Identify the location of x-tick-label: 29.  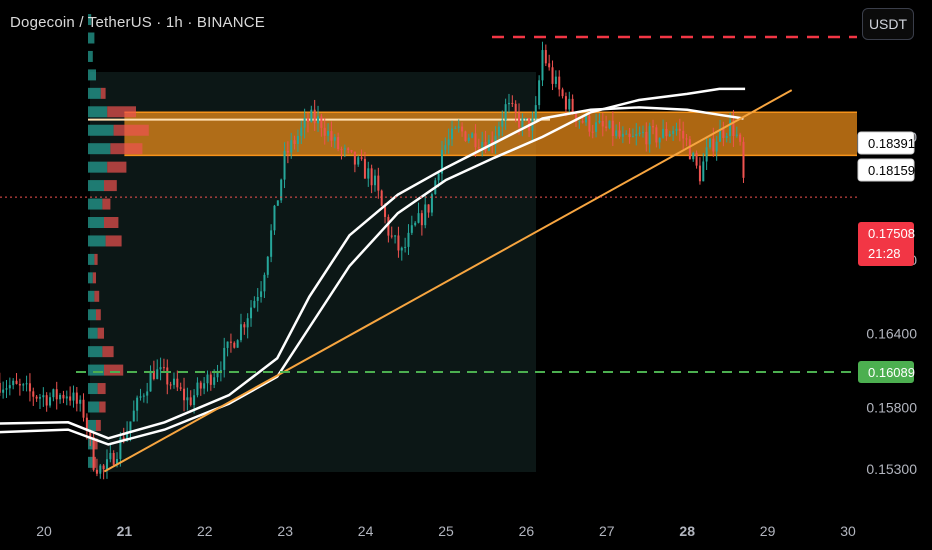
(768, 531).